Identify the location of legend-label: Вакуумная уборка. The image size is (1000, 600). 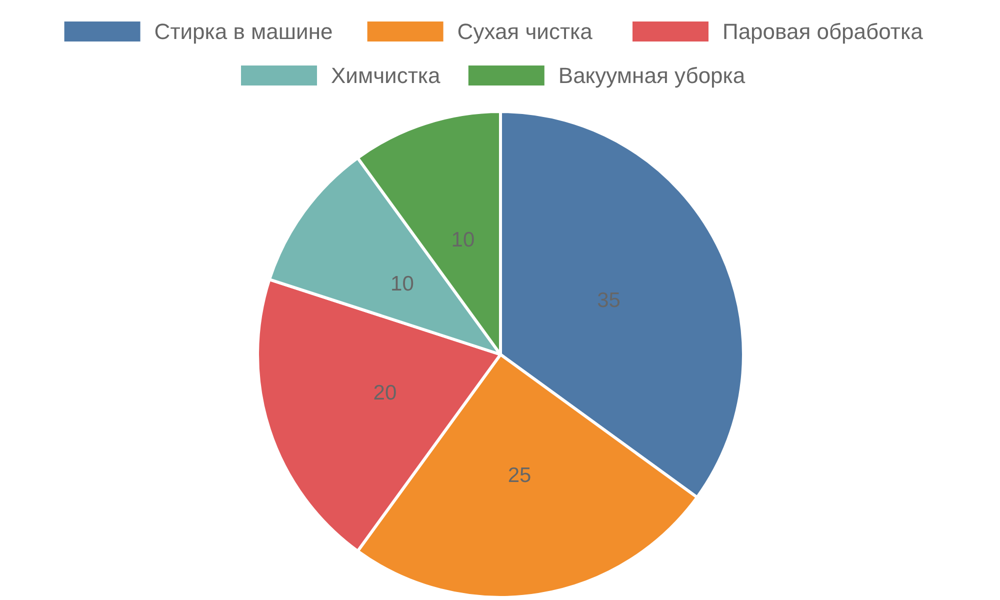
(652, 75).